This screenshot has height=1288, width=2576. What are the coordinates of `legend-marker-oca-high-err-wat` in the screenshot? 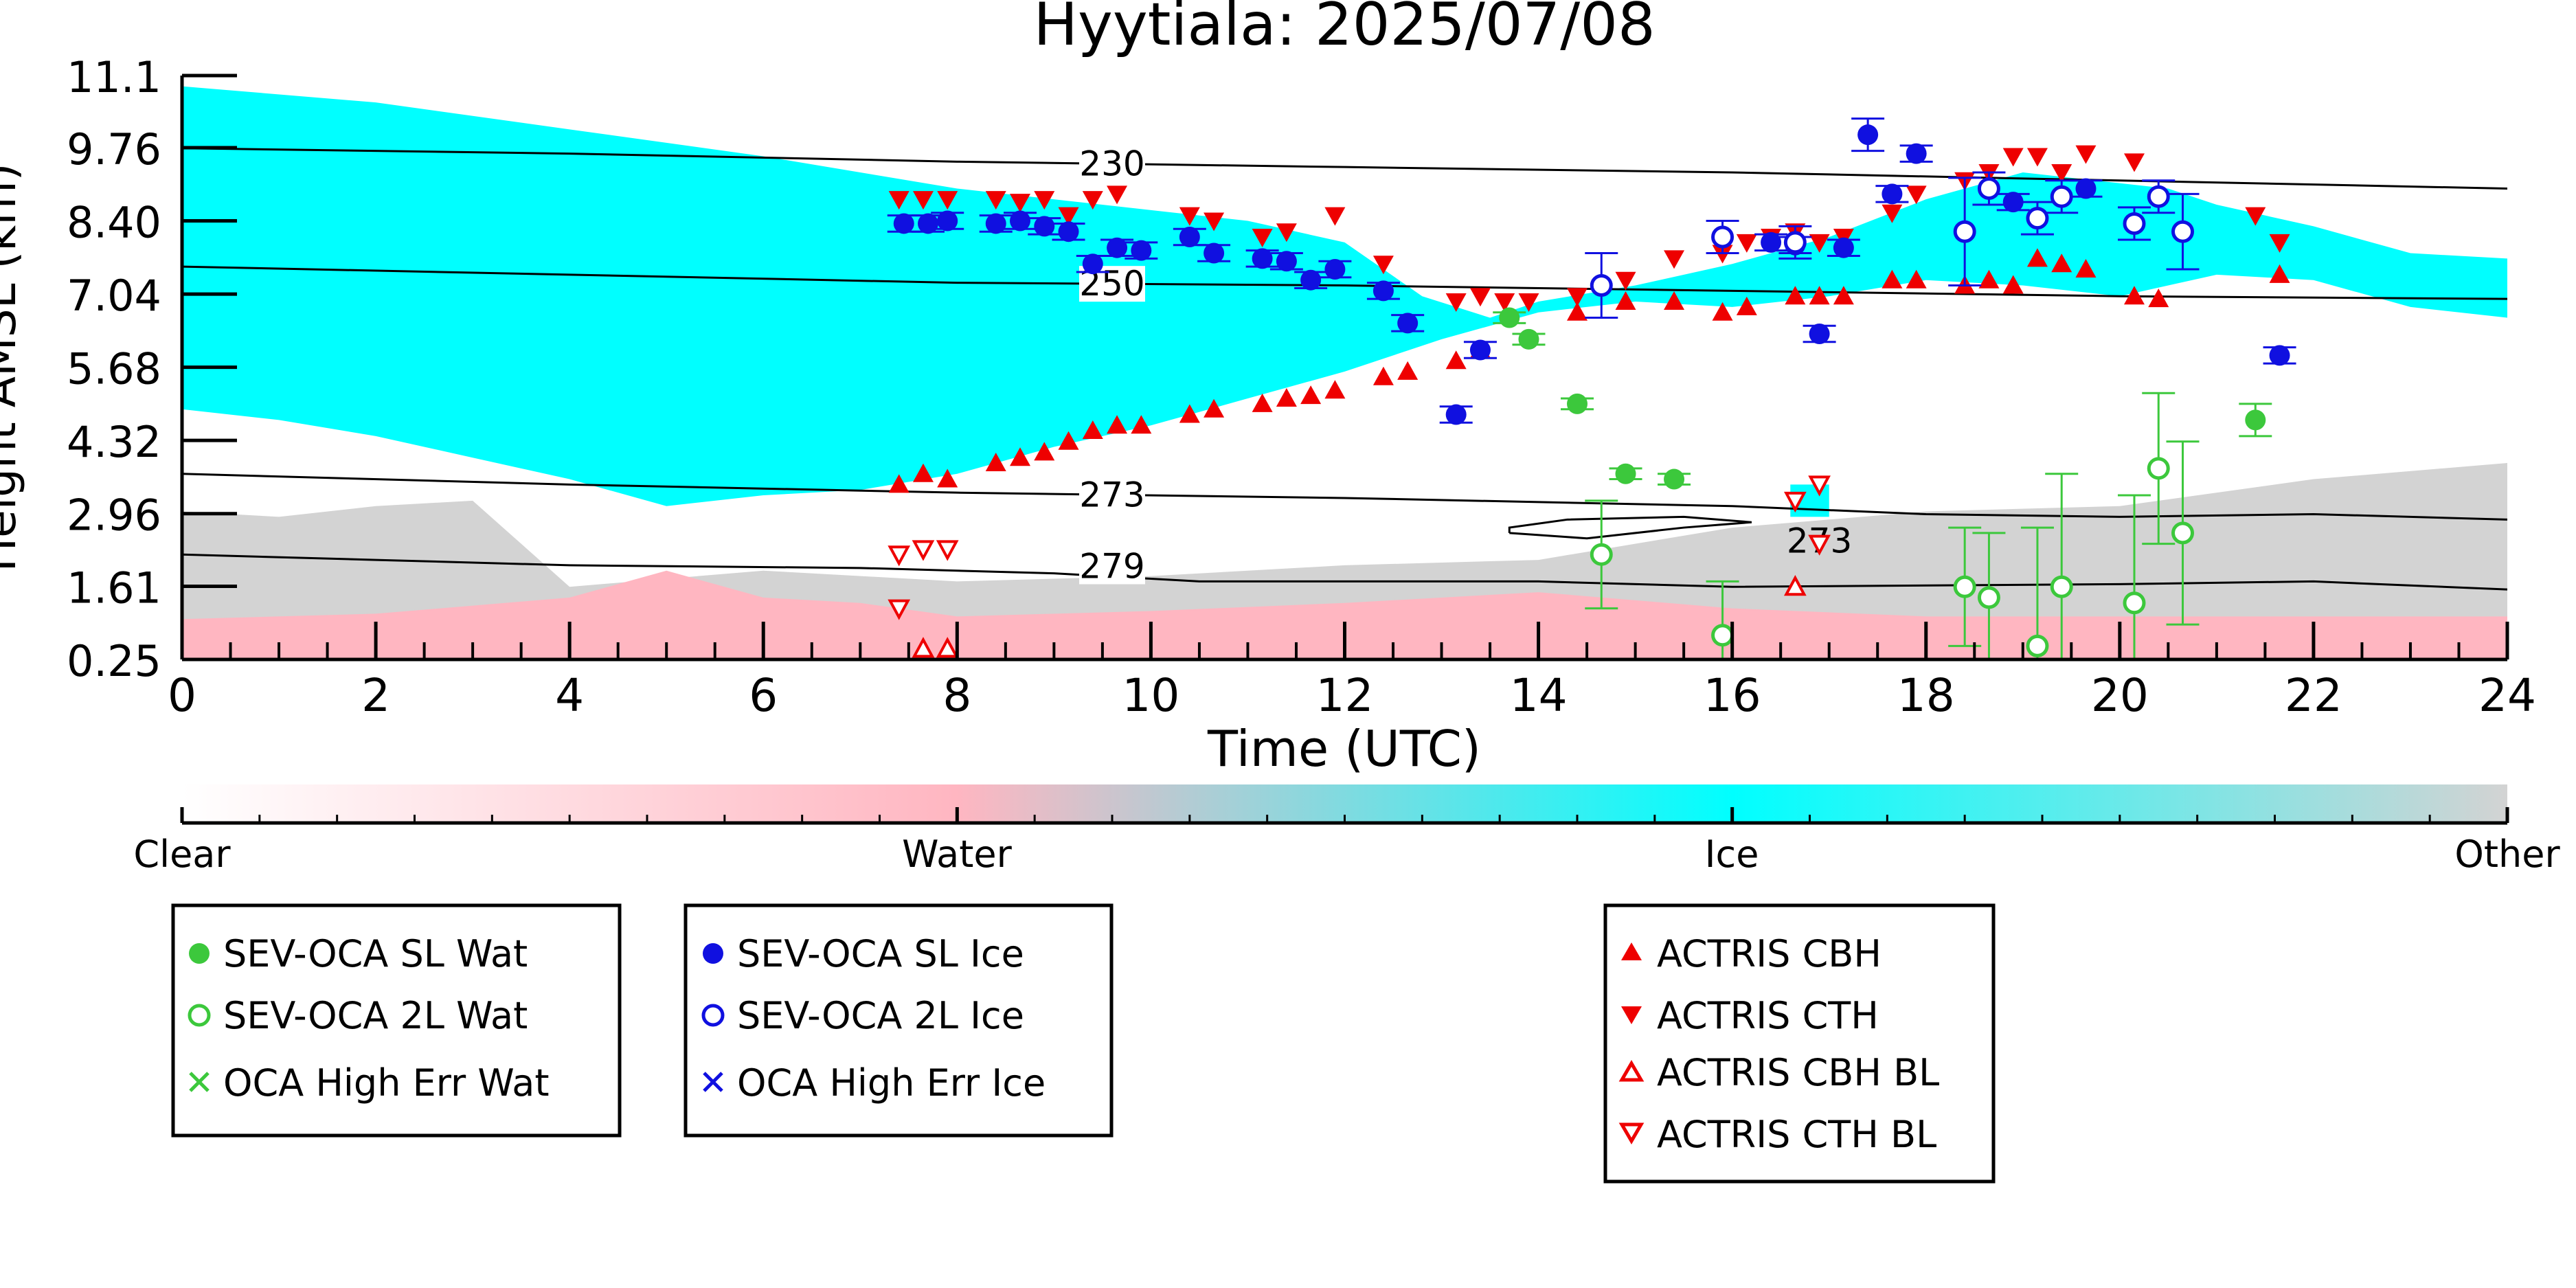 It's located at (199, 1082).